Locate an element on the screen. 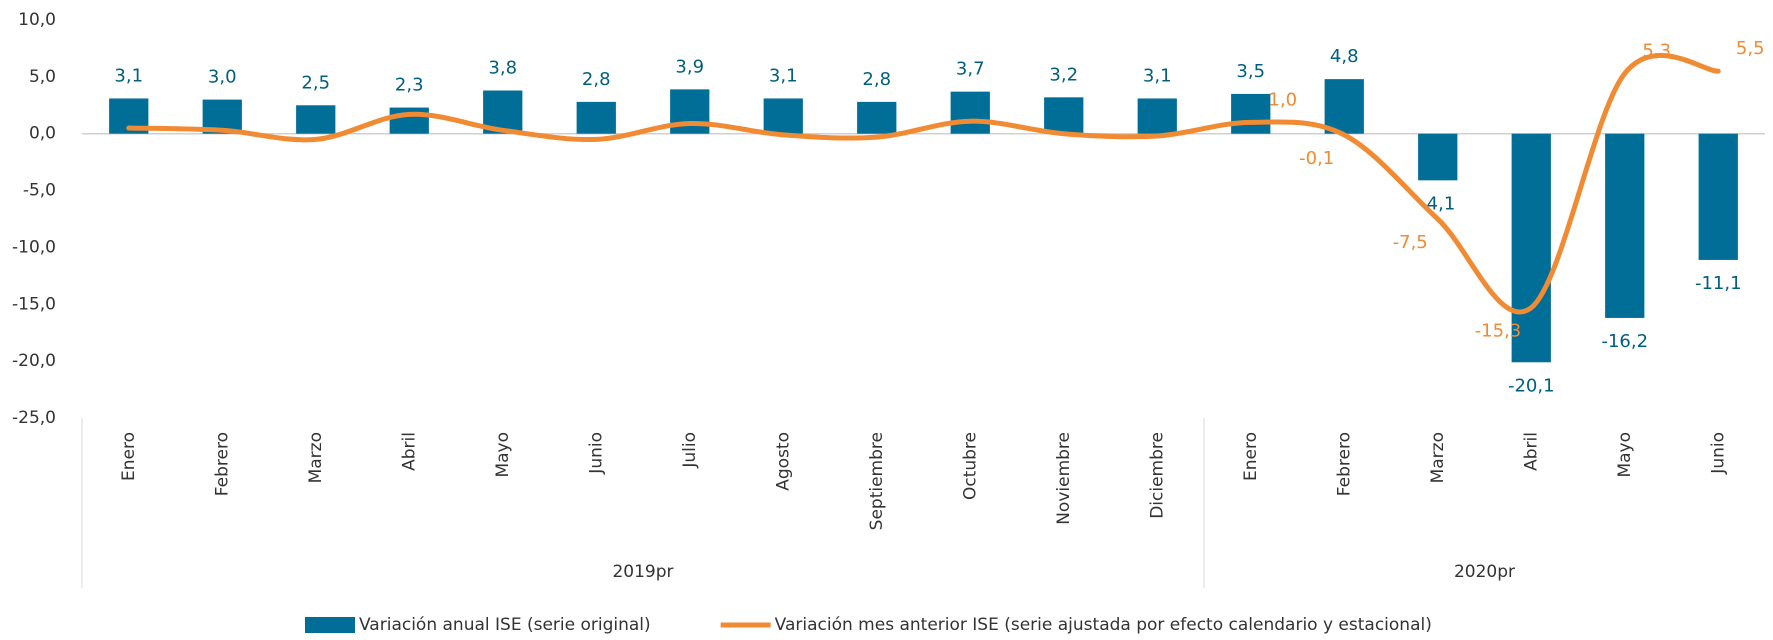  y-tick-label: -25,0 is located at coordinates (34, 418).